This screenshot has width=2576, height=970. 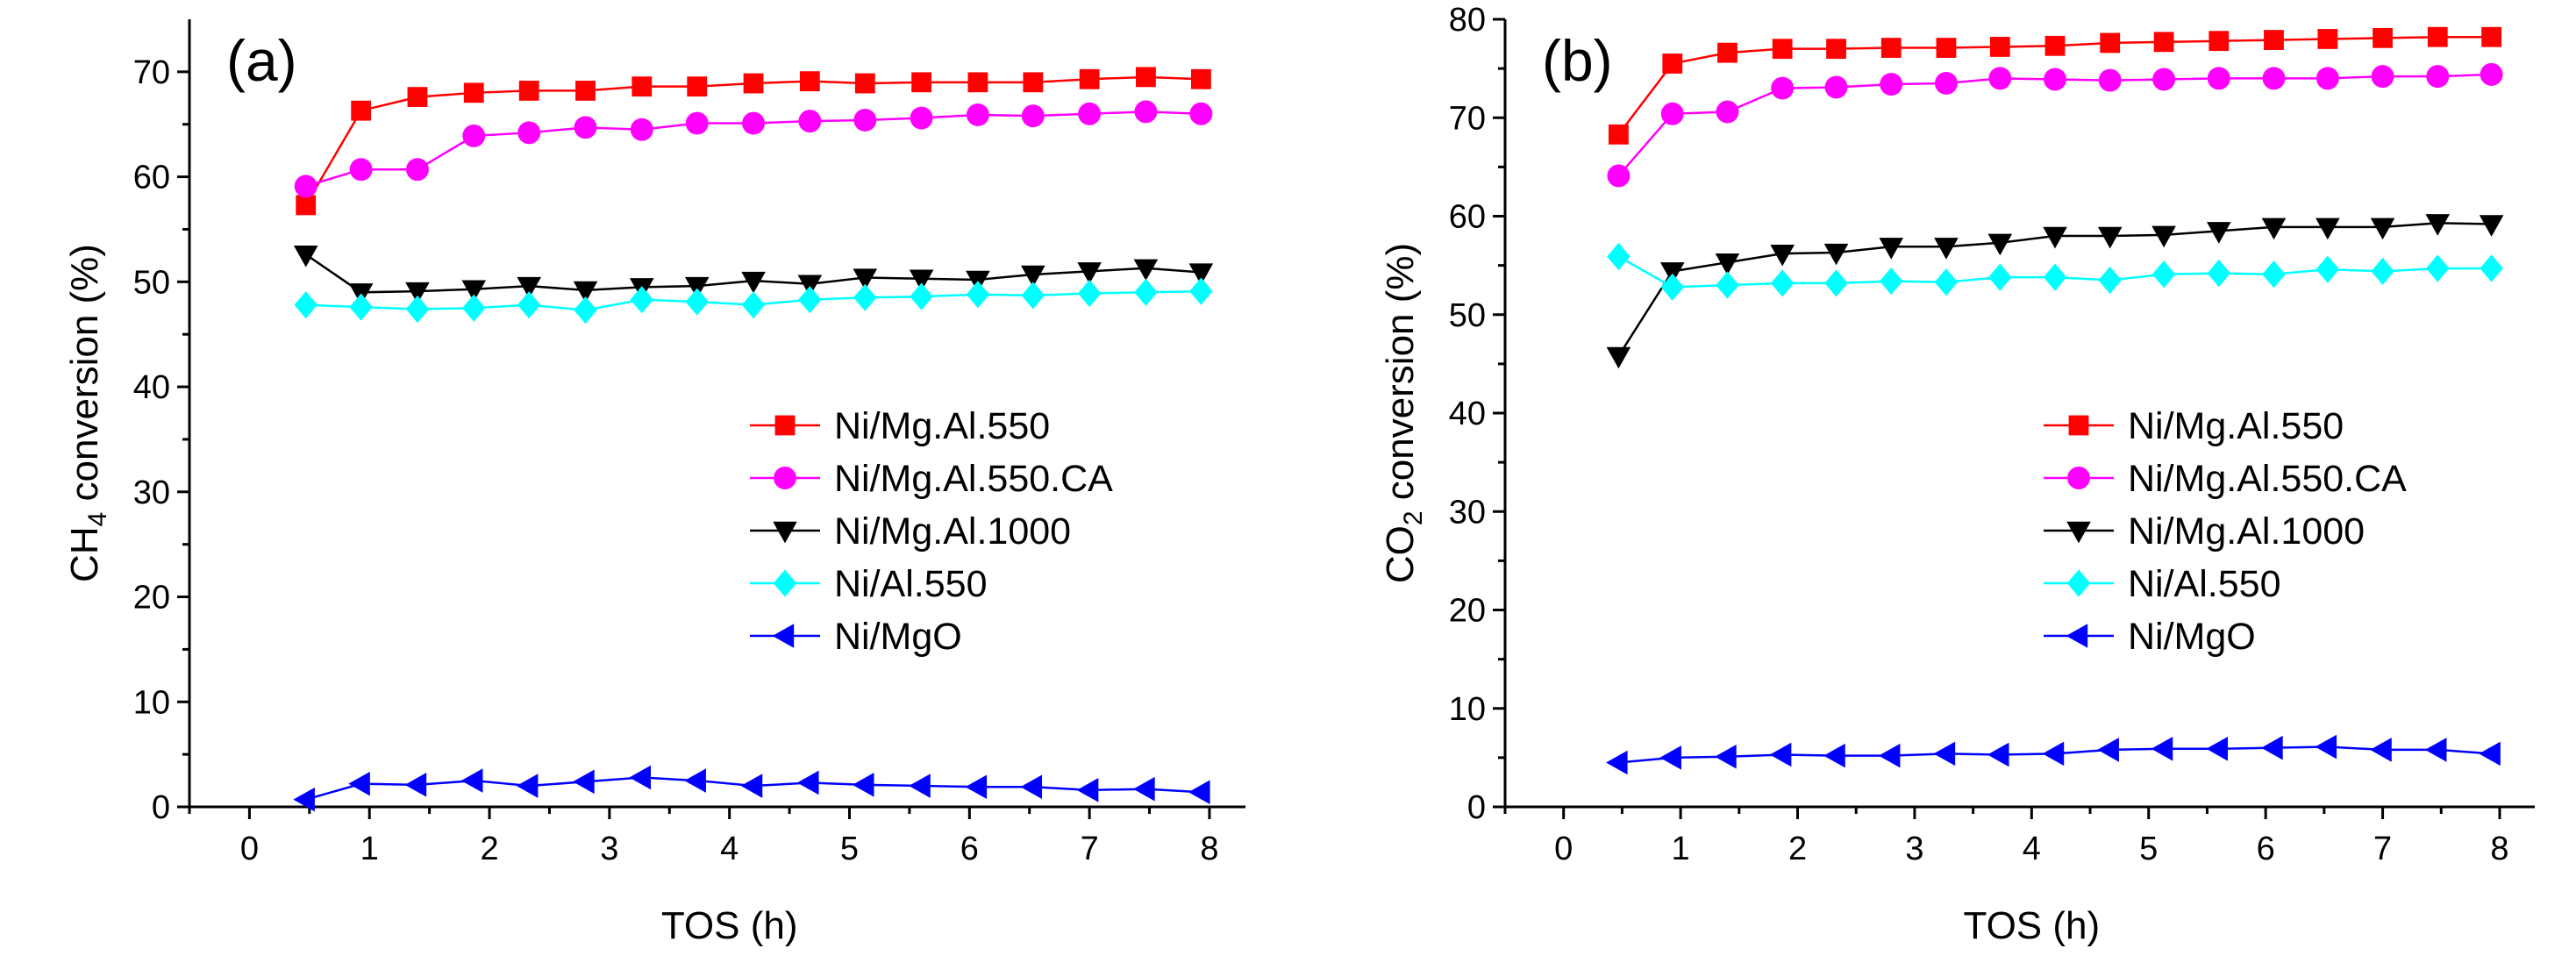 I want to click on y-tick-label: 70, so click(x=1468, y=118).